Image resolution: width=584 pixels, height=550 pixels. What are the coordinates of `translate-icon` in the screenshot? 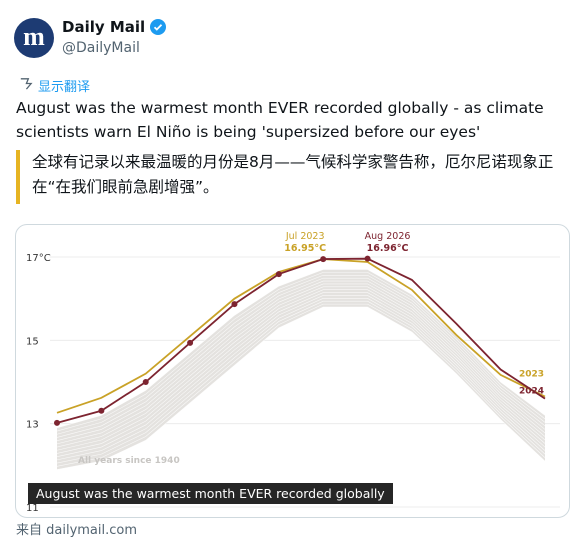 It's located at (26, 84).